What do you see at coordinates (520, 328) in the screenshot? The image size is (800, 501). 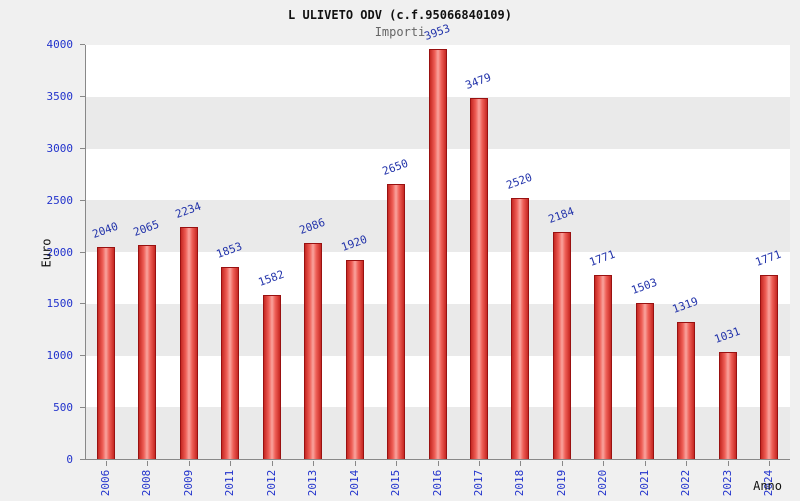 I see `bar-2018` at bounding box center [520, 328].